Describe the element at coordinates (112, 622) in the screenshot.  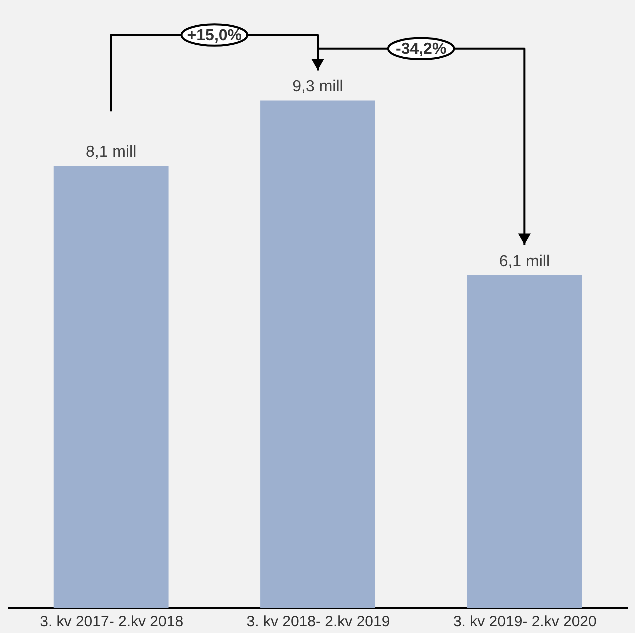
I see `x-tick-label: 3. kv 2017- 2.kv 2018` at that location.